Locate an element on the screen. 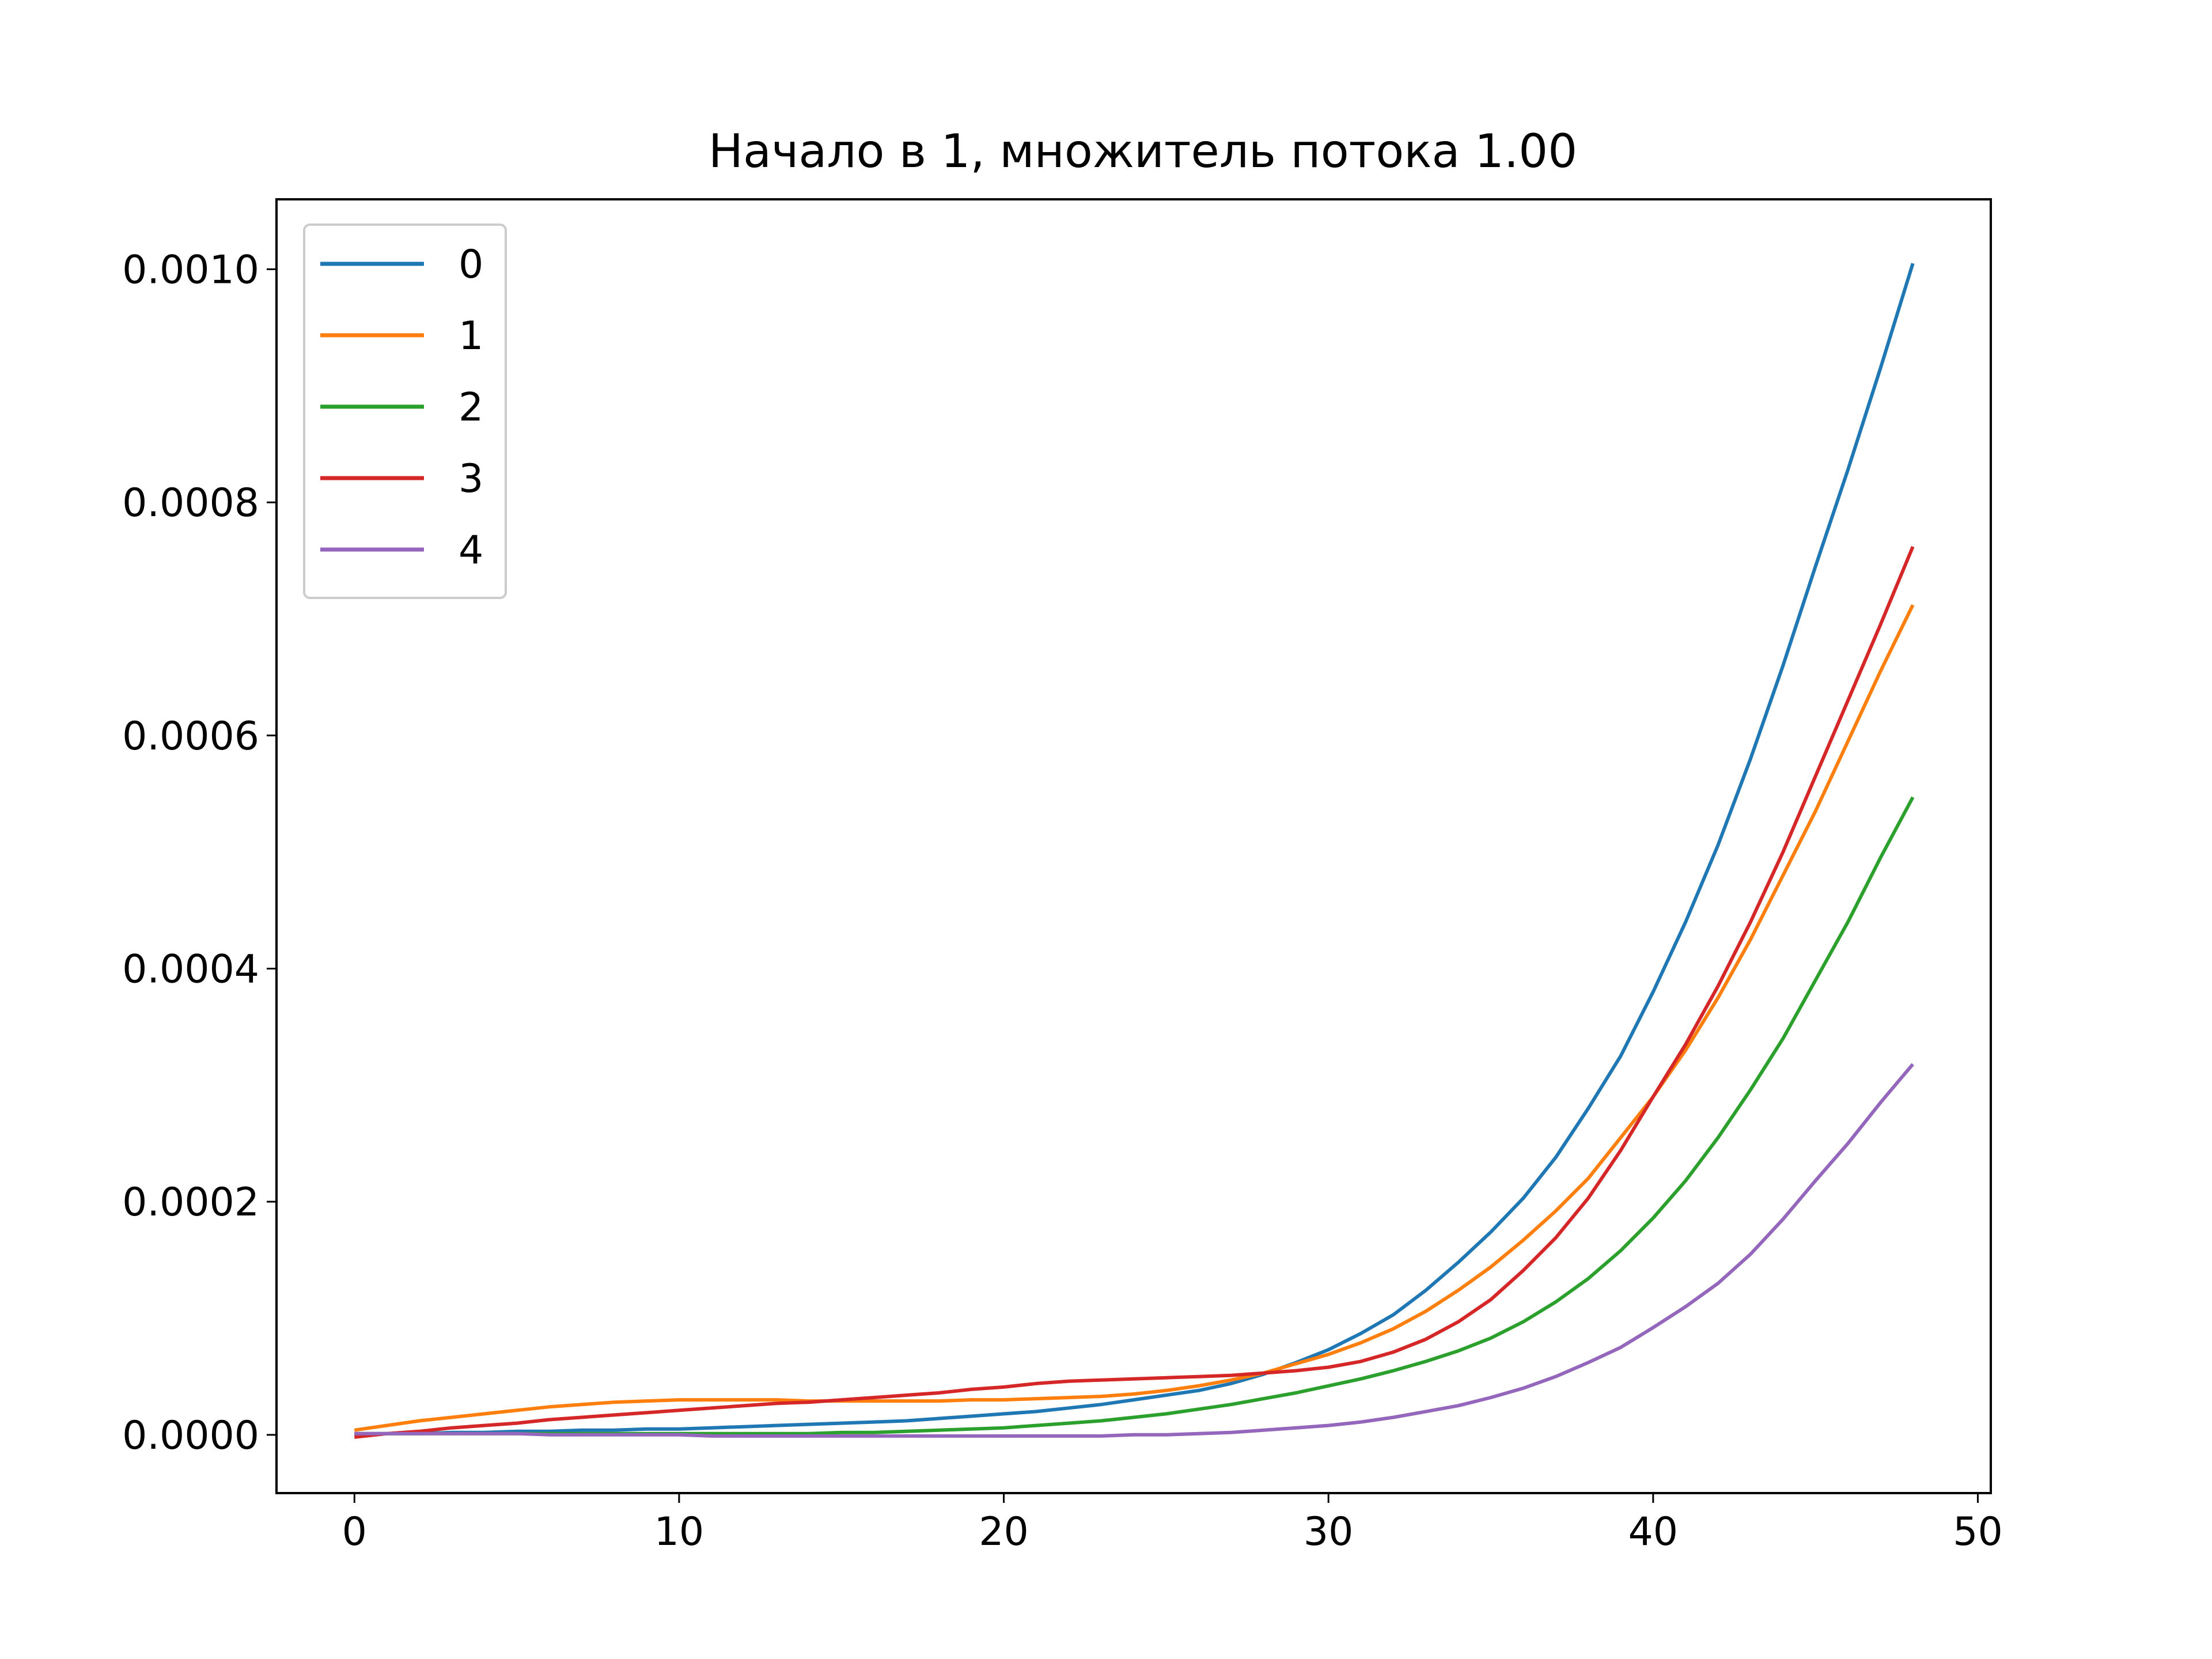  y-tick-label: 0.0006 is located at coordinates (190, 736).